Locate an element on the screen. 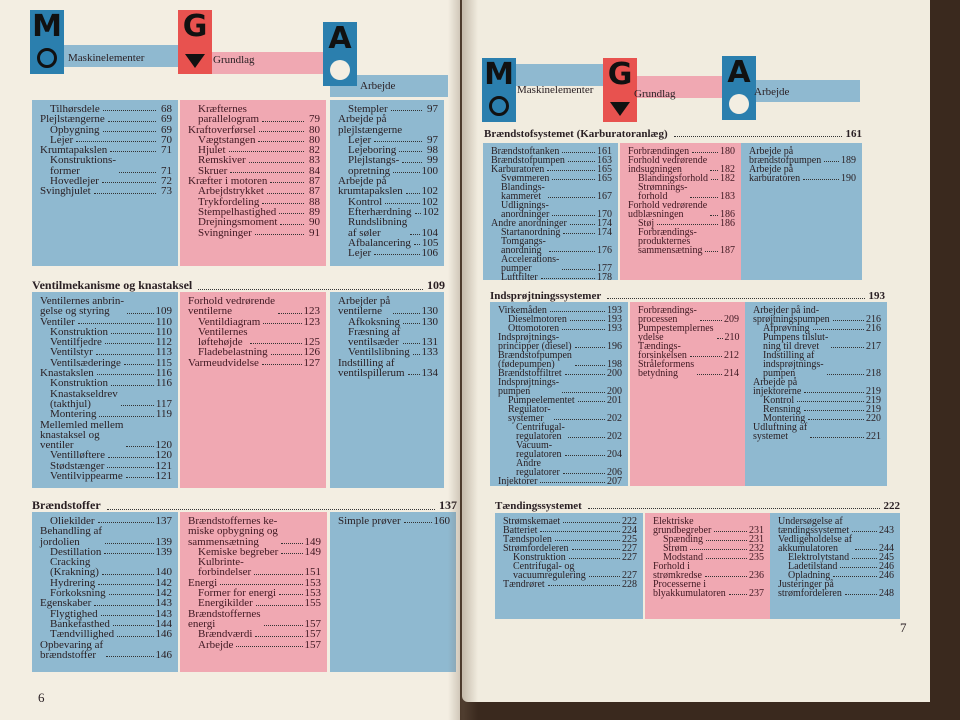 This screenshot has height=720, width=960. toc-entry-page: 220 is located at coordinates (873, 418).